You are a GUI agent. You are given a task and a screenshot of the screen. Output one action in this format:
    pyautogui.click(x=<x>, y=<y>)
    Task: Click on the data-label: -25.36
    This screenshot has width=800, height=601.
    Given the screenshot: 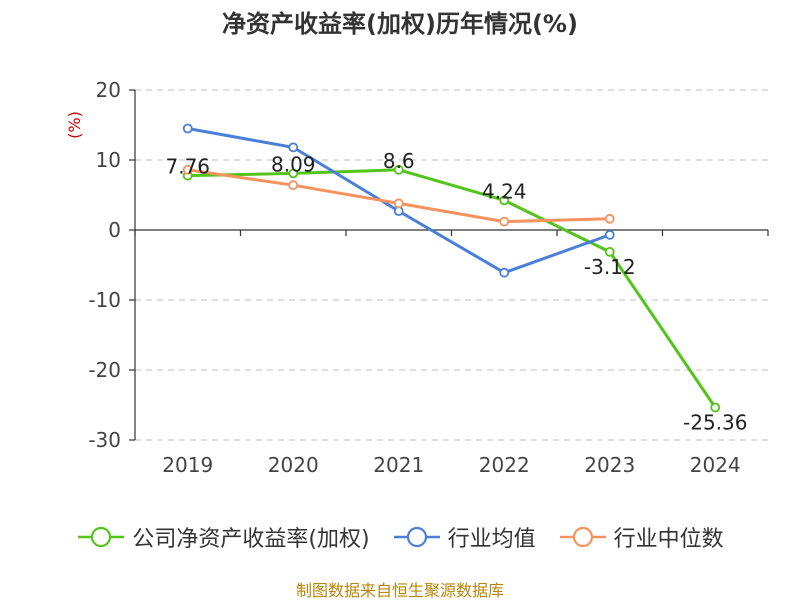 What is the action you would take?
    pyautogui.click(x=715, y=423)
    